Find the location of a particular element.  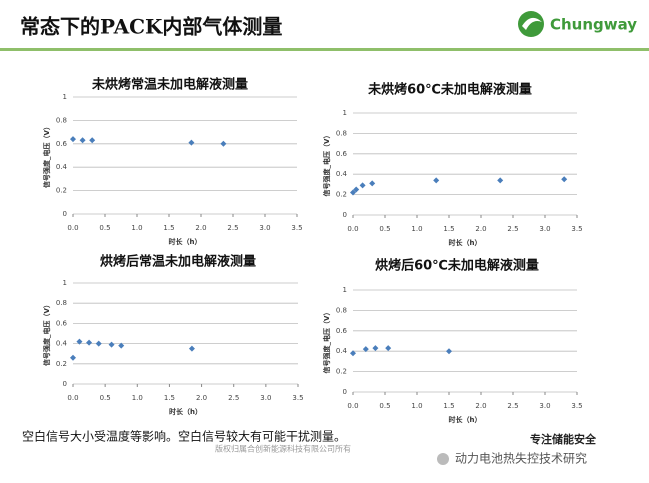

chart-title: 烘烤后60℃未加电解液测量 is located at coordinates (457, 266).